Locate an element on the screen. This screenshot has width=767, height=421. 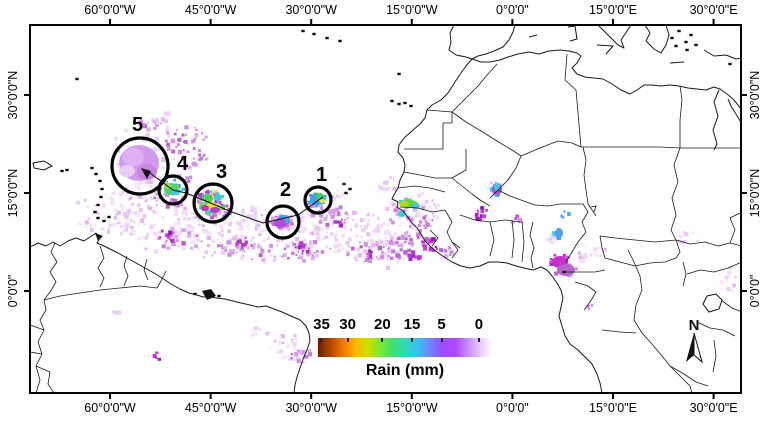
legend-value: 35 is located at coordinates (321, 324).